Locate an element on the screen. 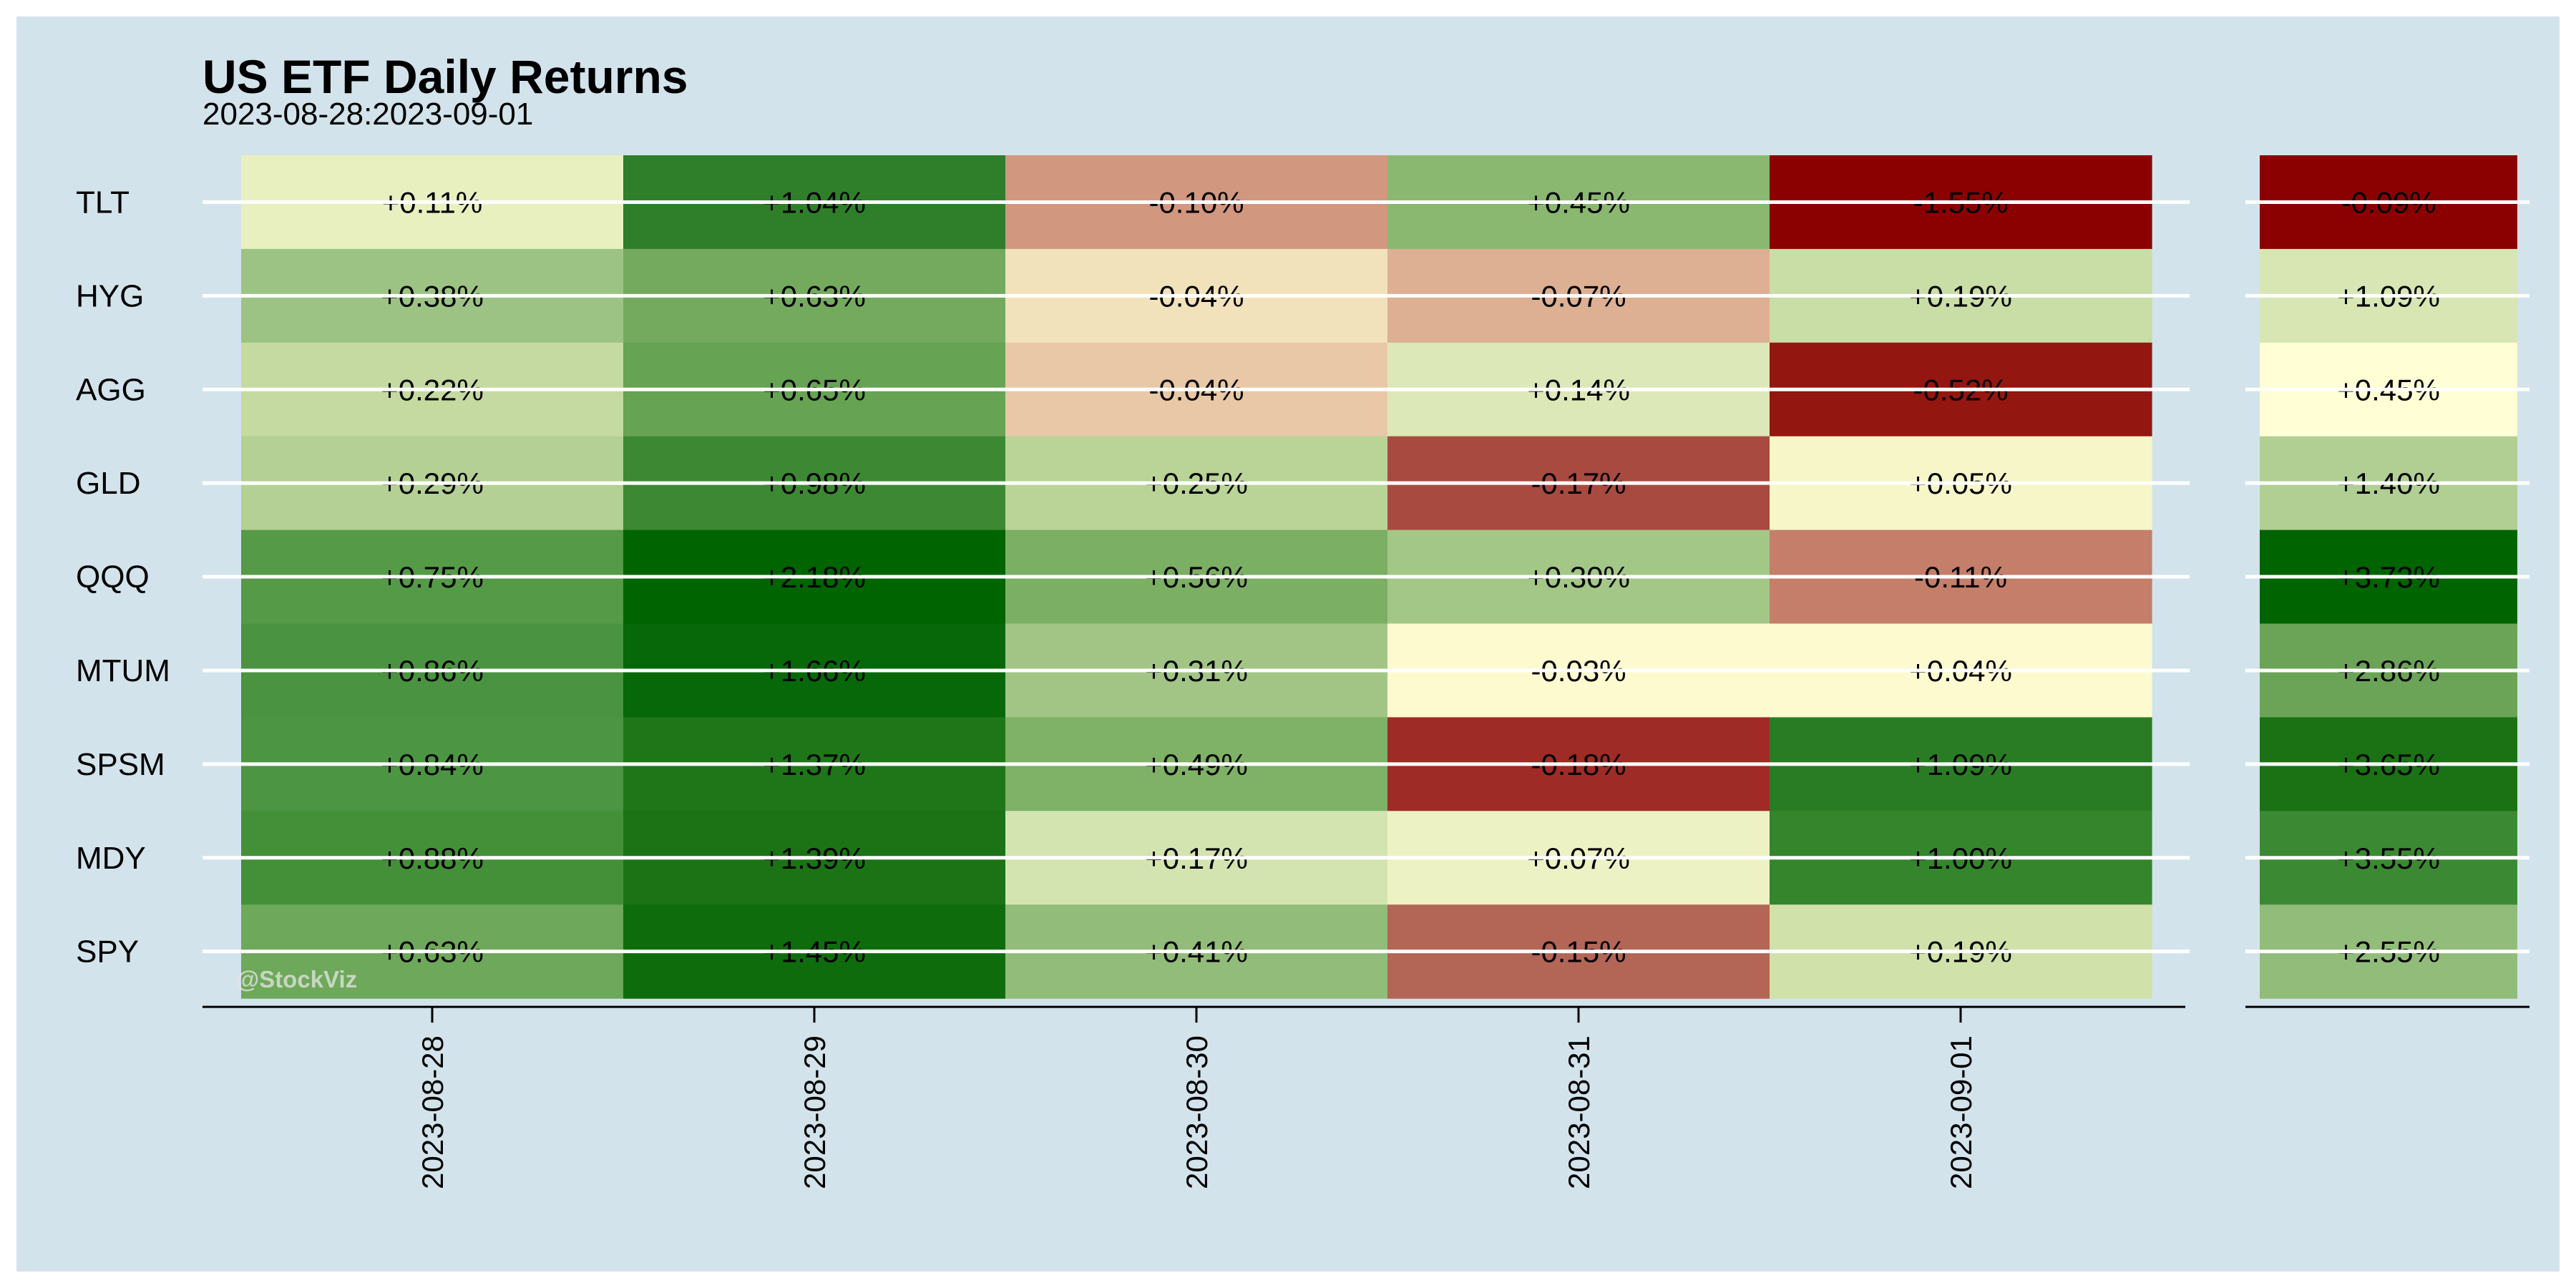 Image resolution: width=2576 pixels, height=1288 pixels. x-tick-label: 2023-09-01 is located at coordinates (1961, 1112).